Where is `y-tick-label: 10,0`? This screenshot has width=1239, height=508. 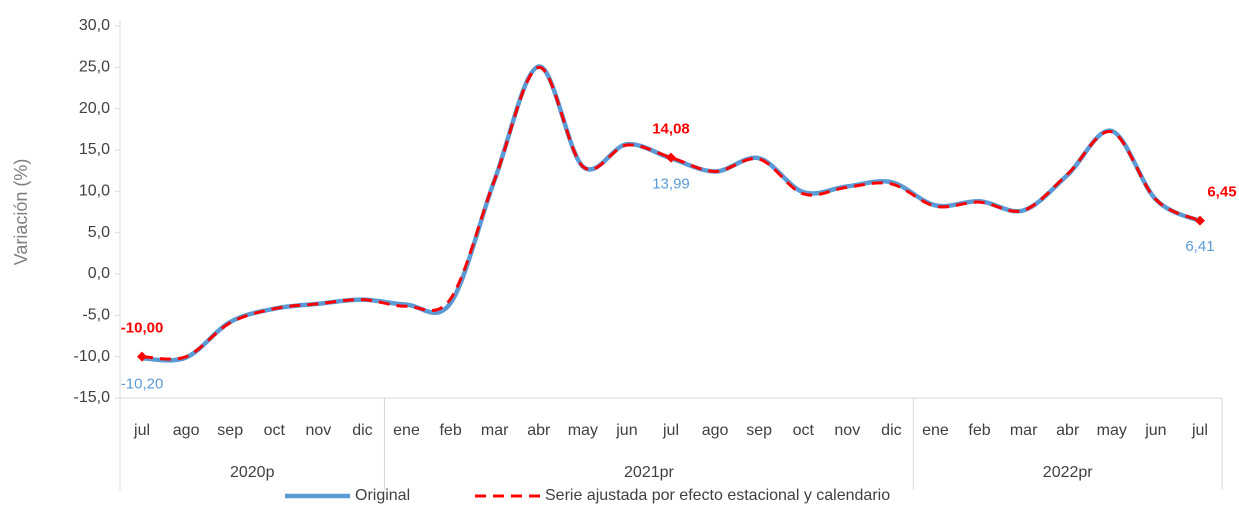
y-tick-label: 10,0 is located at coordinates (94, 191).